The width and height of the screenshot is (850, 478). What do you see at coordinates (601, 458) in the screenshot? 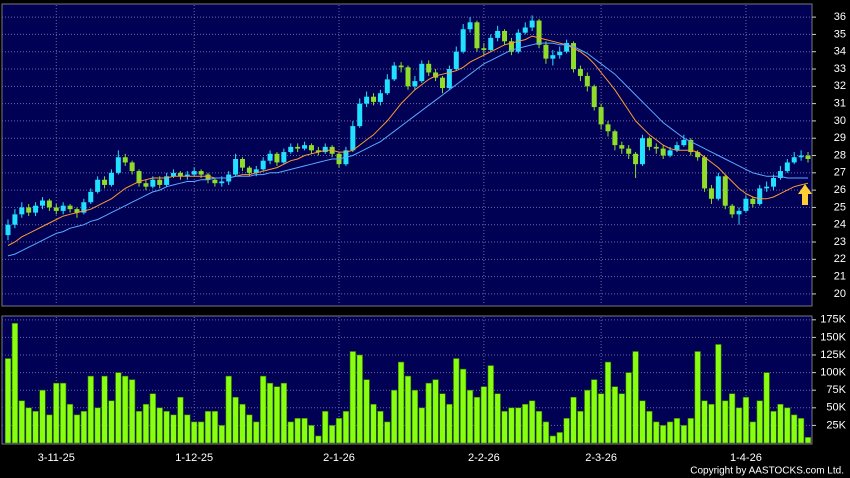
I see `x-tick-label: 2-3-26` at bounding box center [601, 458].